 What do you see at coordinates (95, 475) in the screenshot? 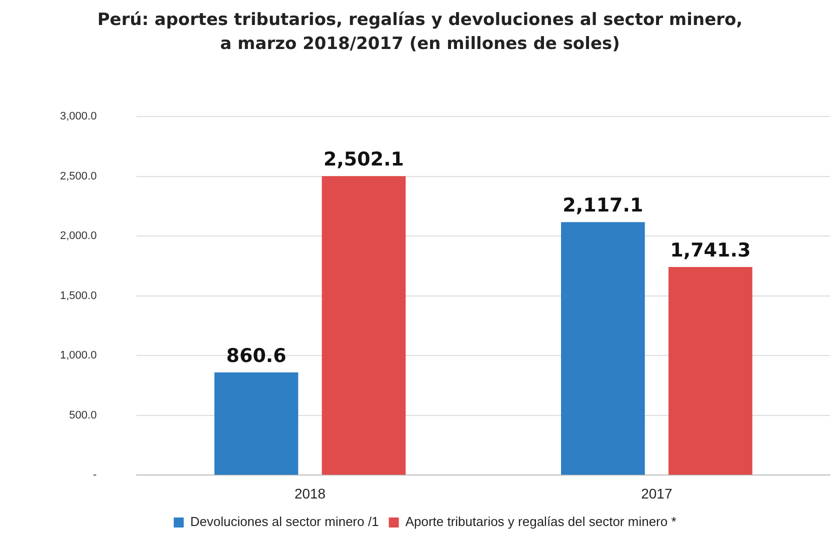
I see `y-tick-label: -` at bounding box center [95, 475].